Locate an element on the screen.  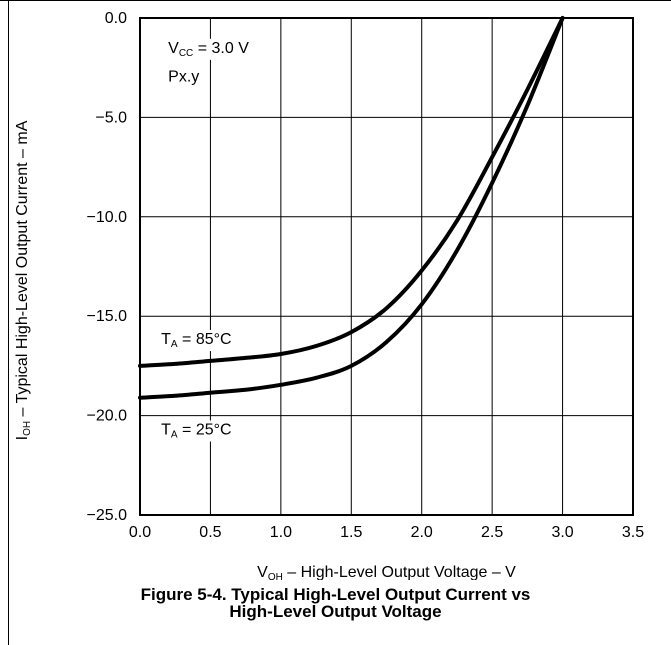
page-top-rule is located at coordinates (335, 0).